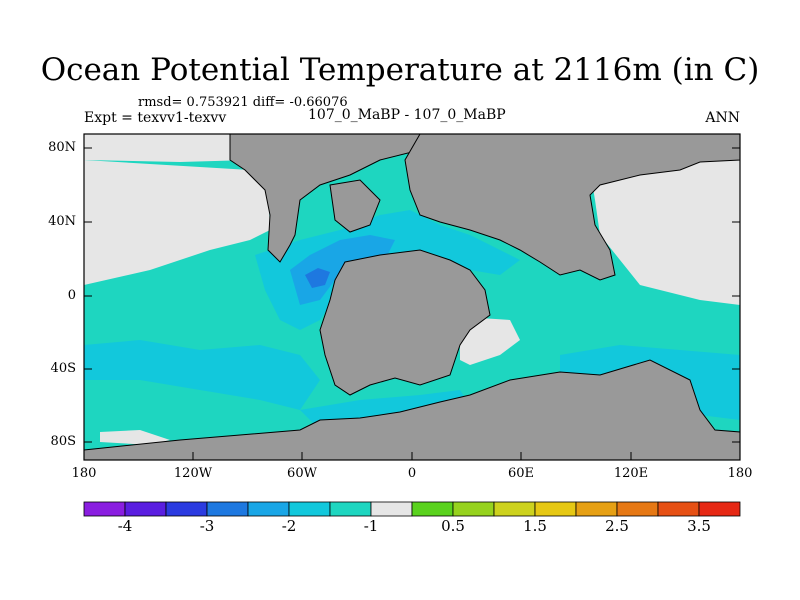 This screenshot has height=600, width=800. I want to click on lon-label-180w: 180, so click(84, 473).